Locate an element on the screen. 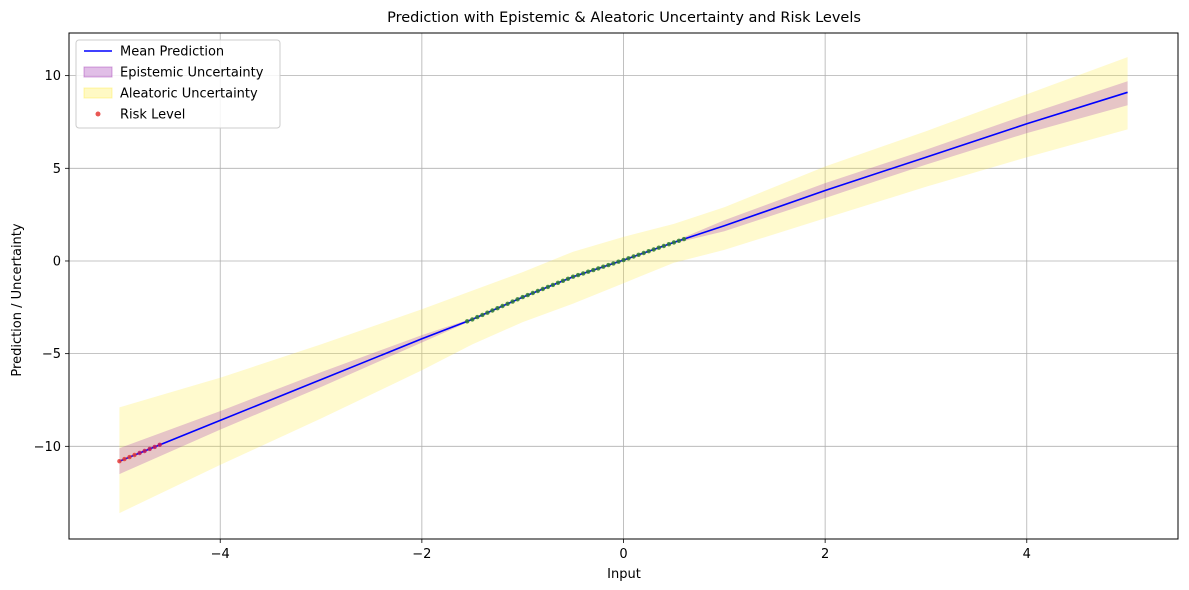 This screenshot has width=1189, height=590. legend-swatch-epistemic-uncertainty is located at coordinates (98, 72).